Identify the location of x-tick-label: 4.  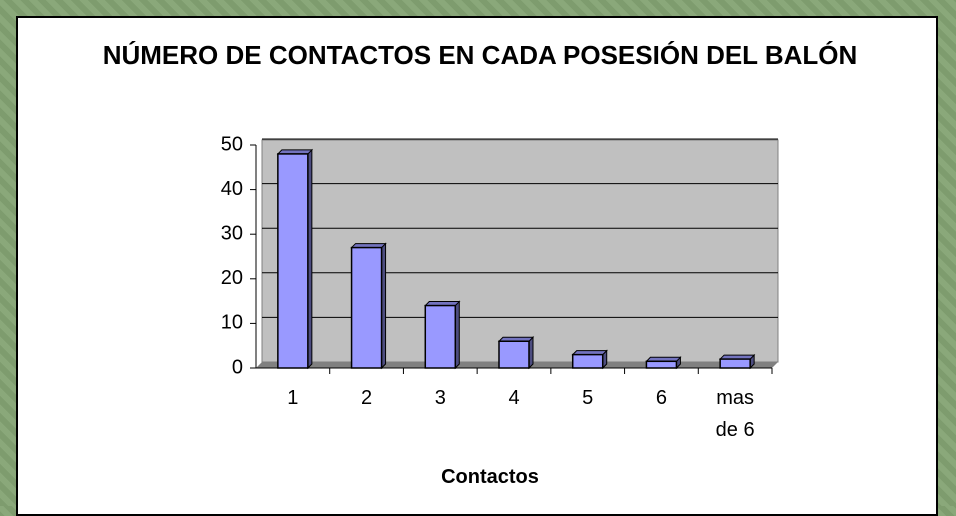
(514, 398).